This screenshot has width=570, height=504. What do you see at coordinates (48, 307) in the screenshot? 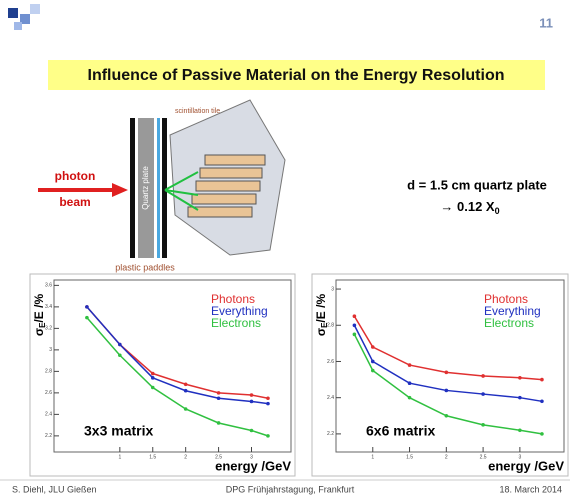
I see `y-tick-label: 3.4` at bounding box center [48, 307].